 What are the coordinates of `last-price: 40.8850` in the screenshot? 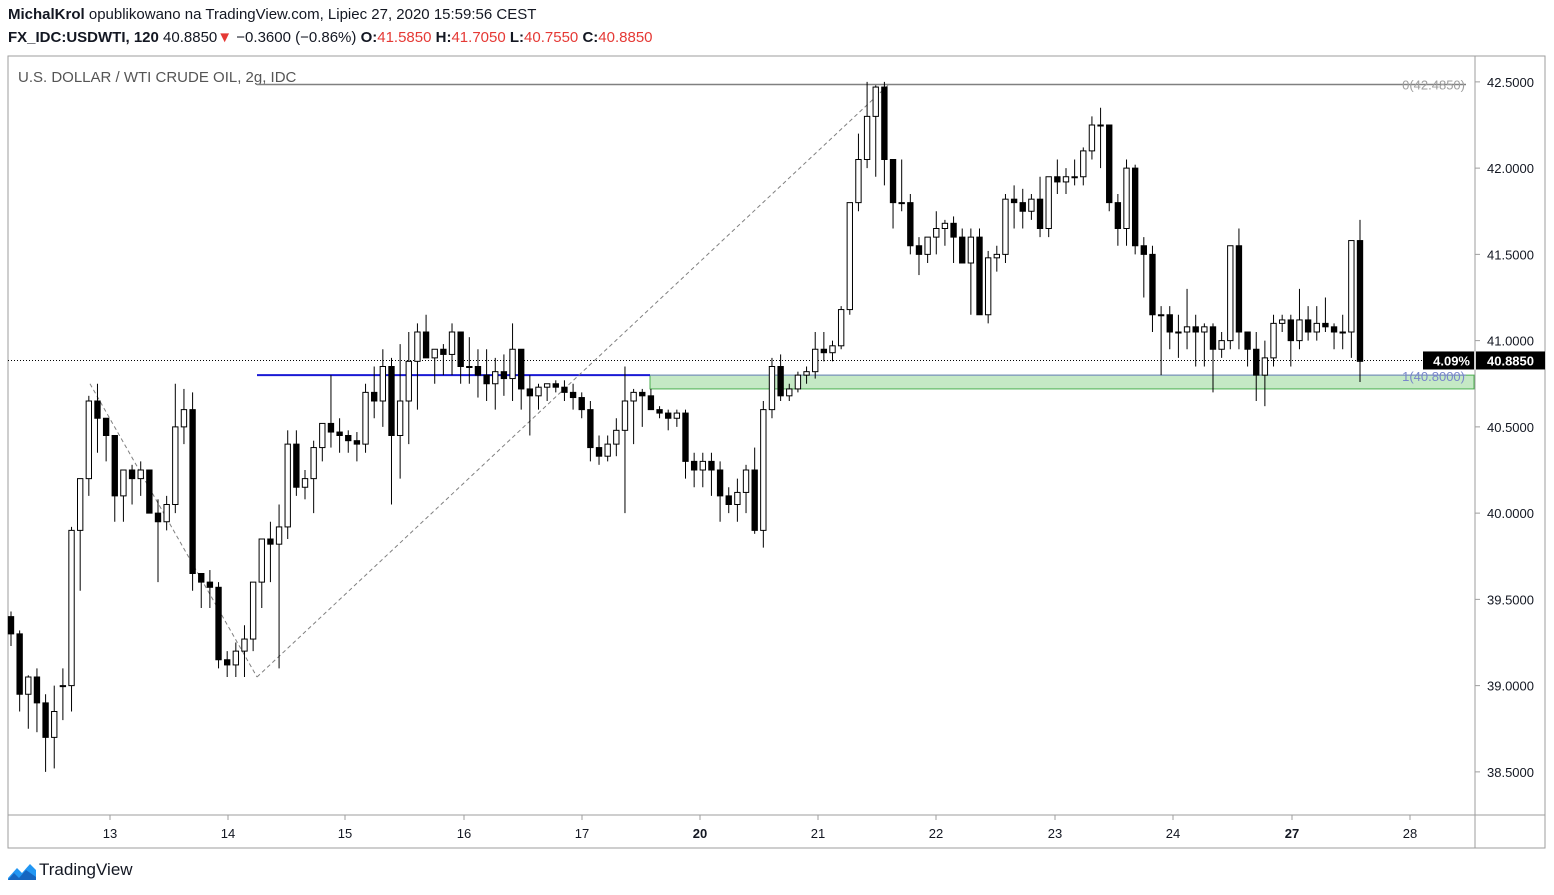 It's located at (190, 37).